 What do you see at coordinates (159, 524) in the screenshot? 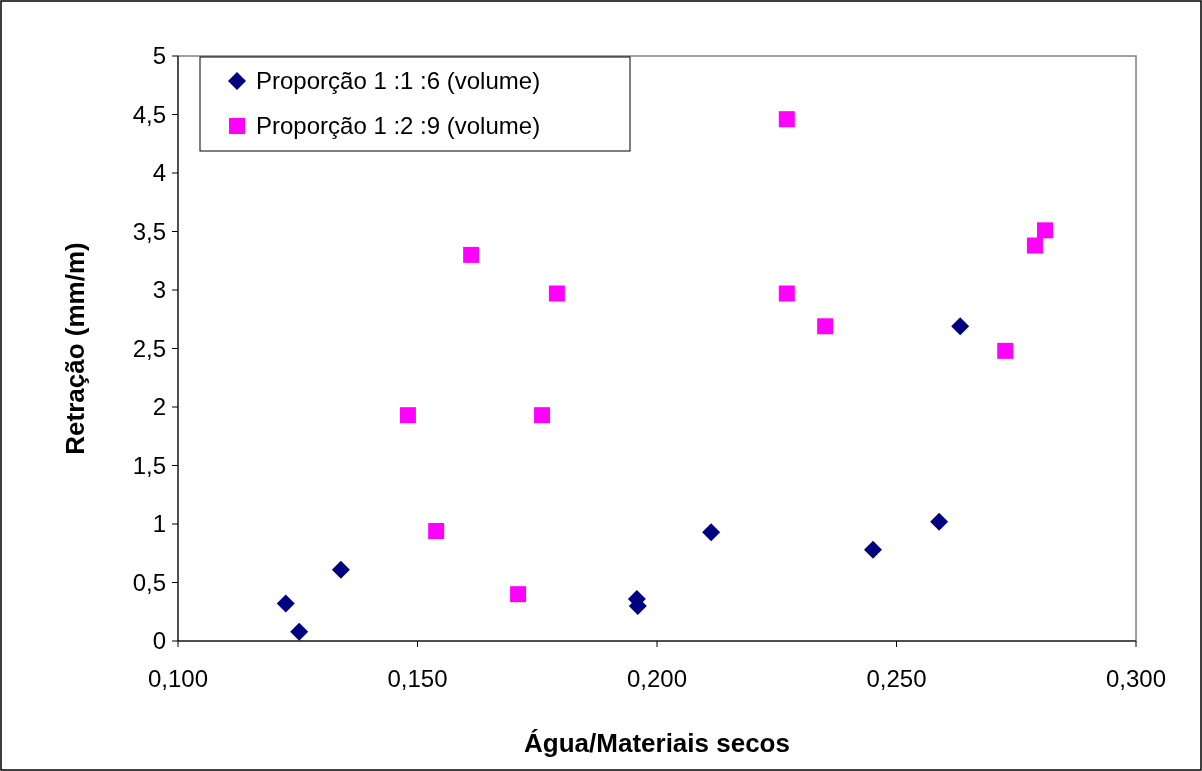
I see `y-tick-label: 1` at bounding box center [159, 524].